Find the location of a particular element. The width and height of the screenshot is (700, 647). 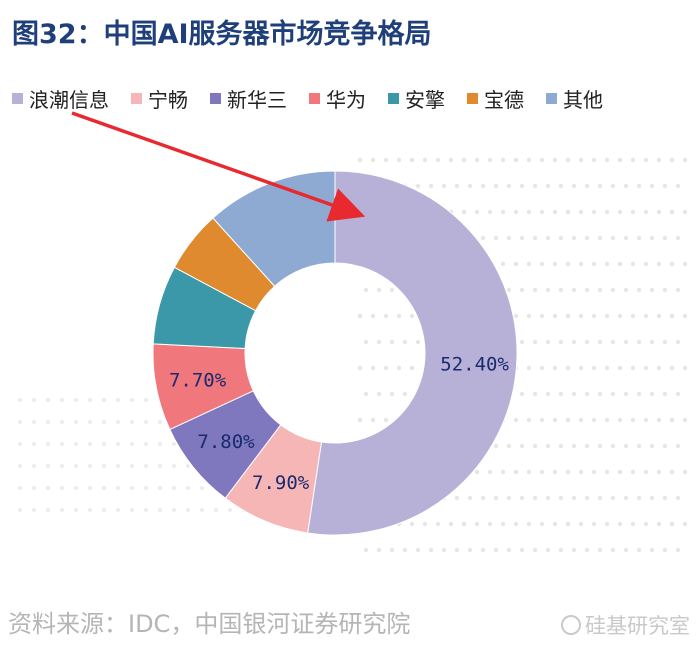

chart-legend: 浪潮信息 宁畅 新华三 华为 安擎 宝德 其他 is located at coordinates (318, 98).